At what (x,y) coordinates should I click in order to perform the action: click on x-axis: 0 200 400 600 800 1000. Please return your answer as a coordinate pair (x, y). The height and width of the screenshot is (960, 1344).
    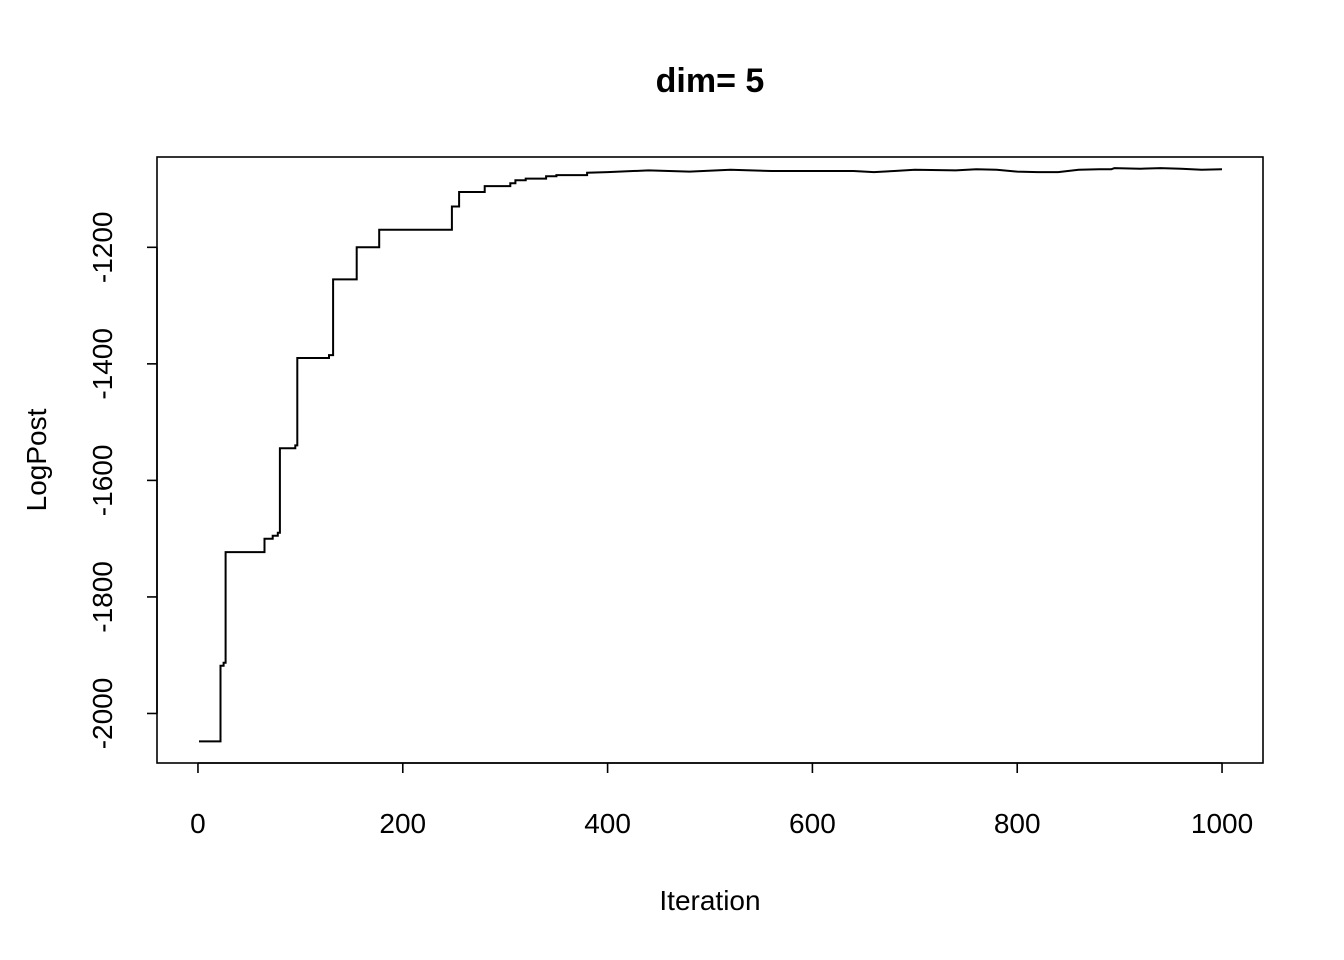
    Looking at the image, I should click on (721, 800).